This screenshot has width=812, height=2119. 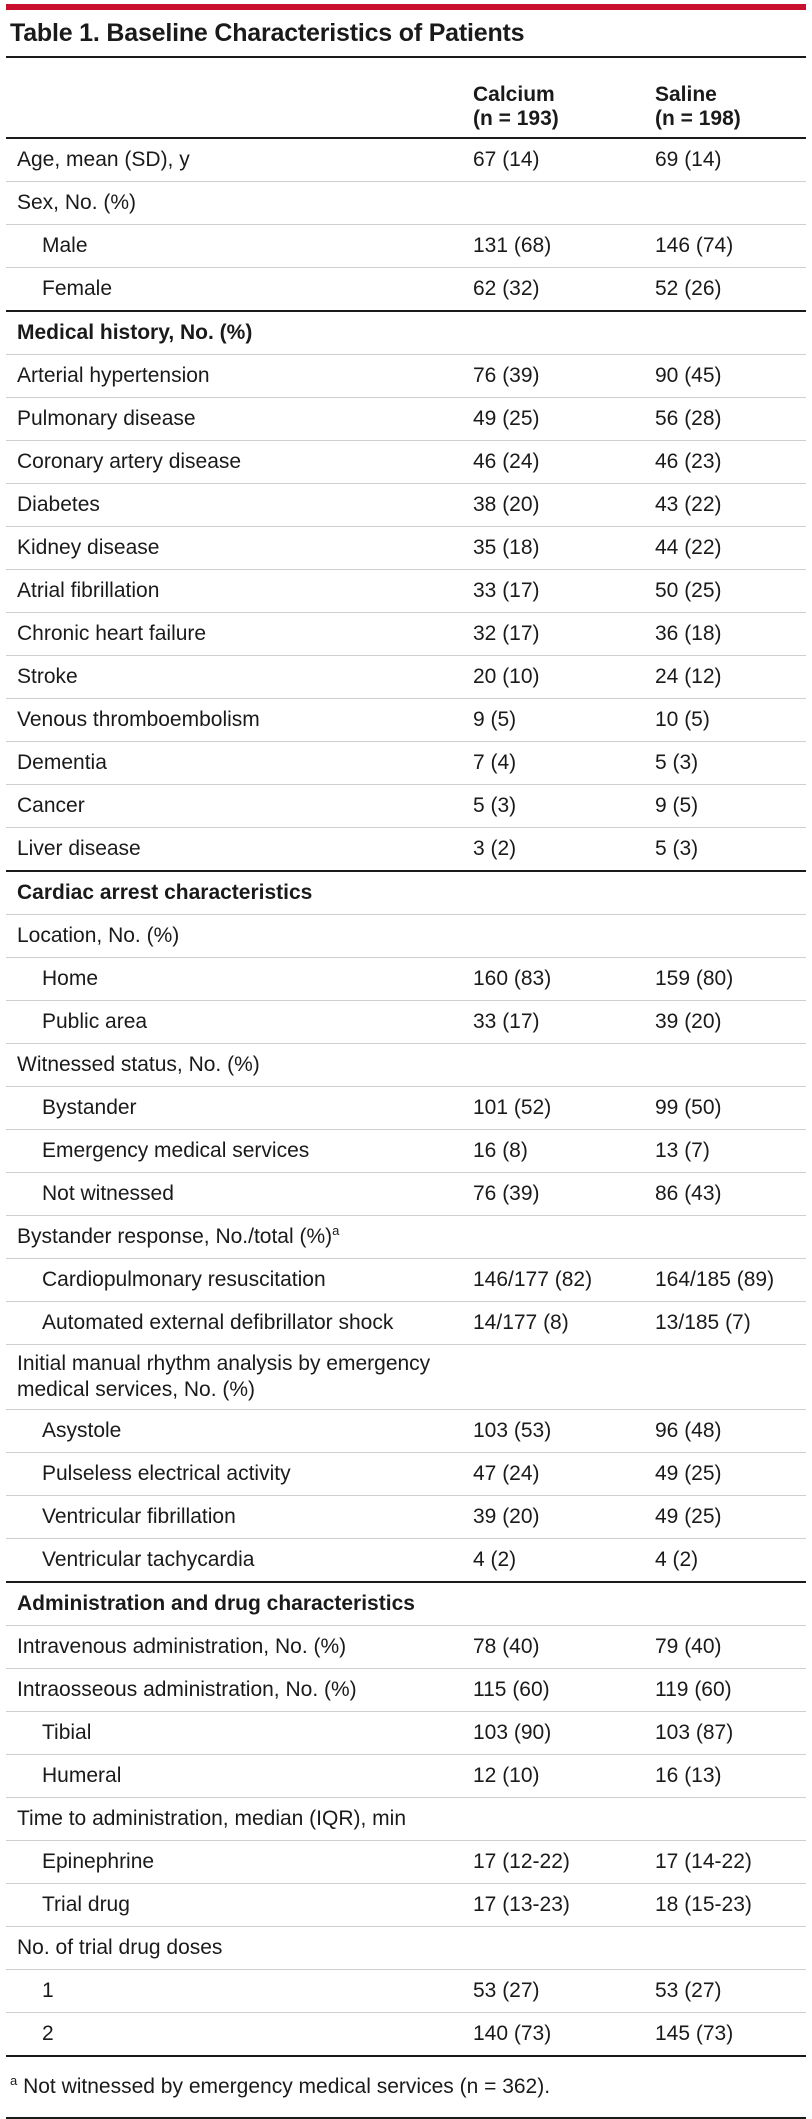 I want to click on table-row: Diabetes 38 (20) 43 (22), so click(x=406, y=505).